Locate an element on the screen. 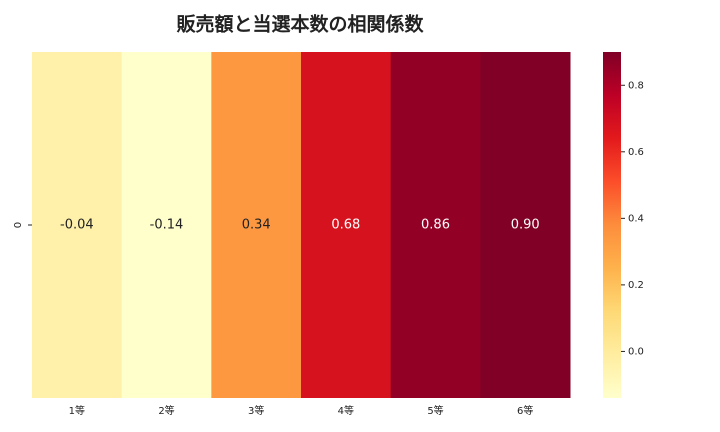 This screenshot has height=432, width=720. value-label: 0.68 is located at coordinates (345, 225).